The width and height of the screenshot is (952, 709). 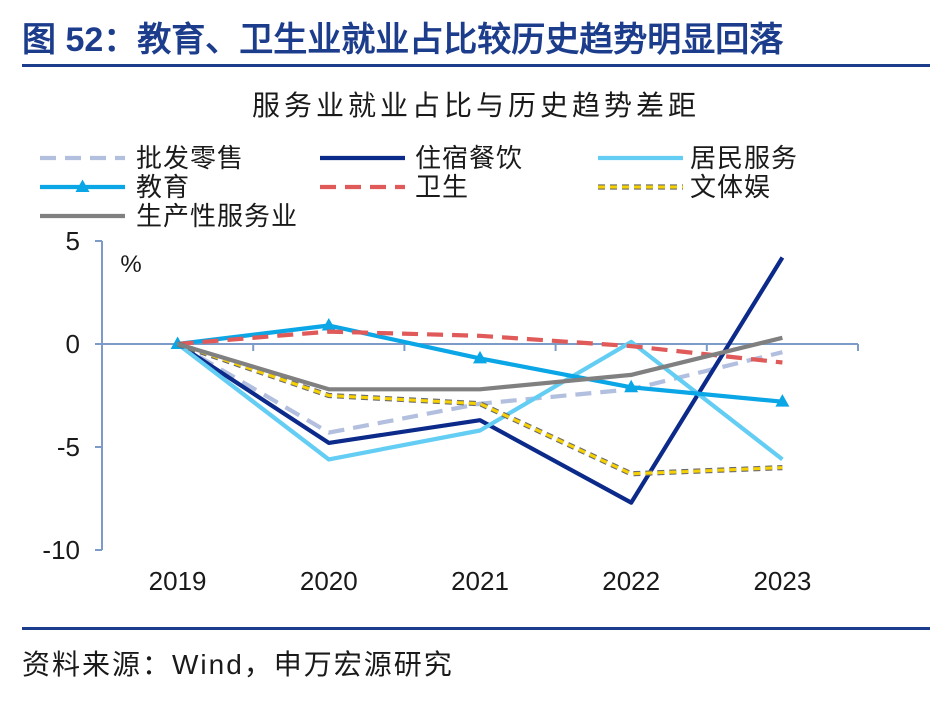 What do you see at coordinates (61, 550) in the screenshot?
I see `y-tick-label: -10` at bounding box center [61, 550].